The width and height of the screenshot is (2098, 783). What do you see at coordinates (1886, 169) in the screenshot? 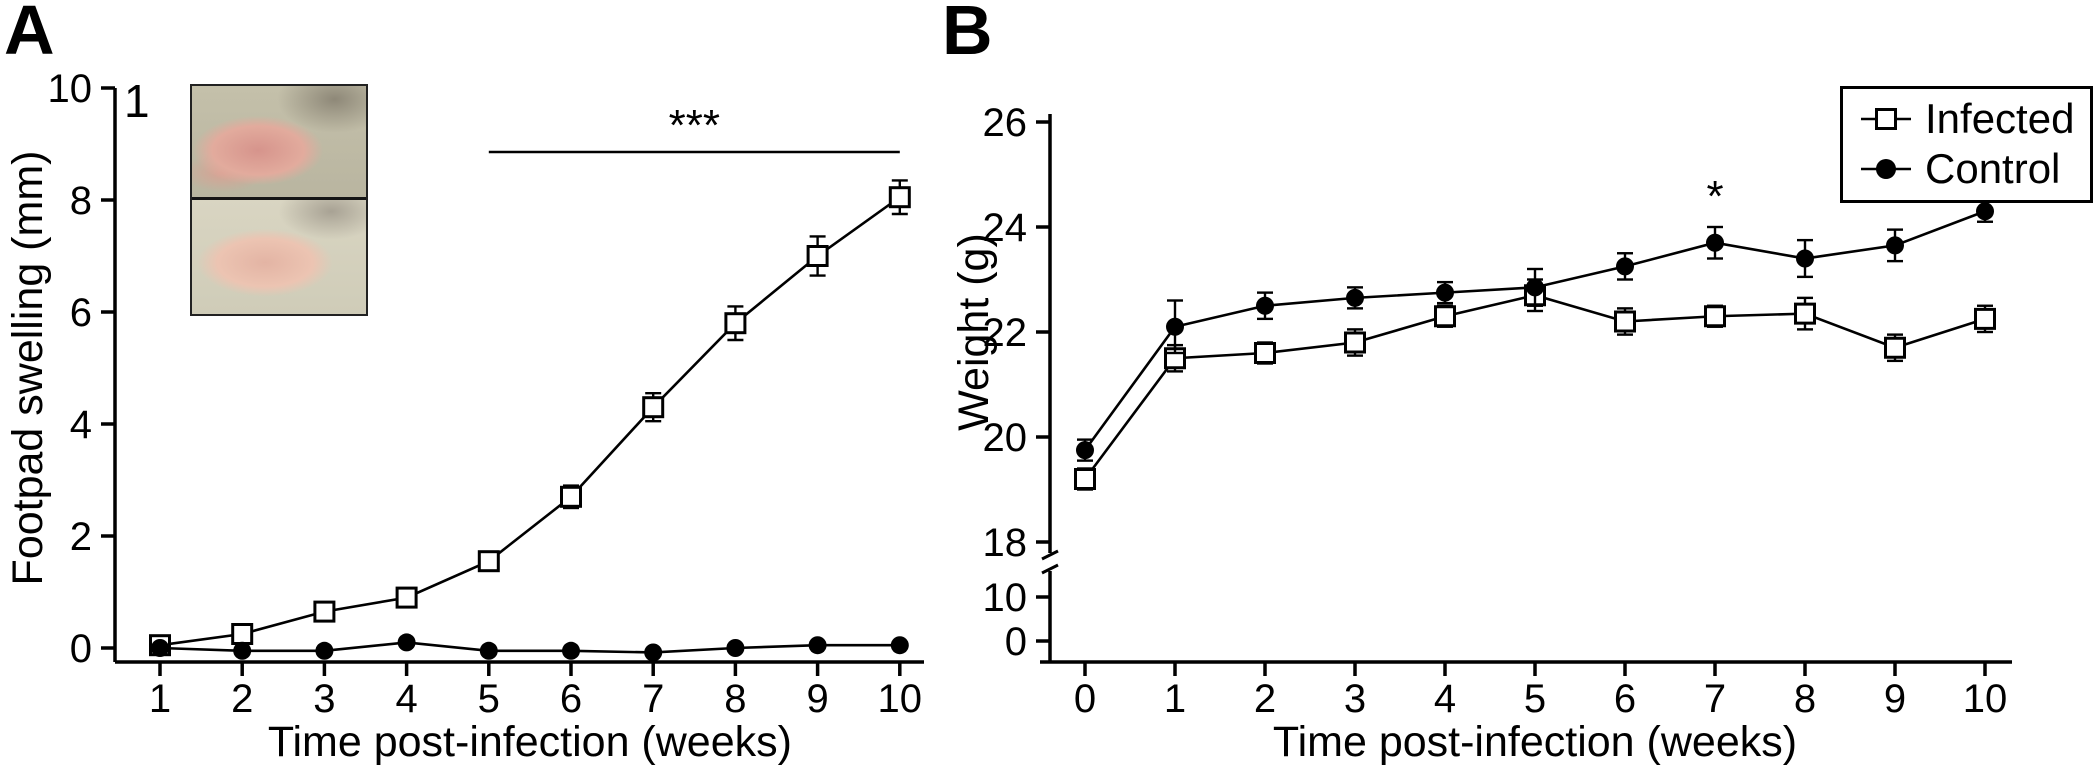
I see `control-marker-icon` at bounding box center [1886, 169].